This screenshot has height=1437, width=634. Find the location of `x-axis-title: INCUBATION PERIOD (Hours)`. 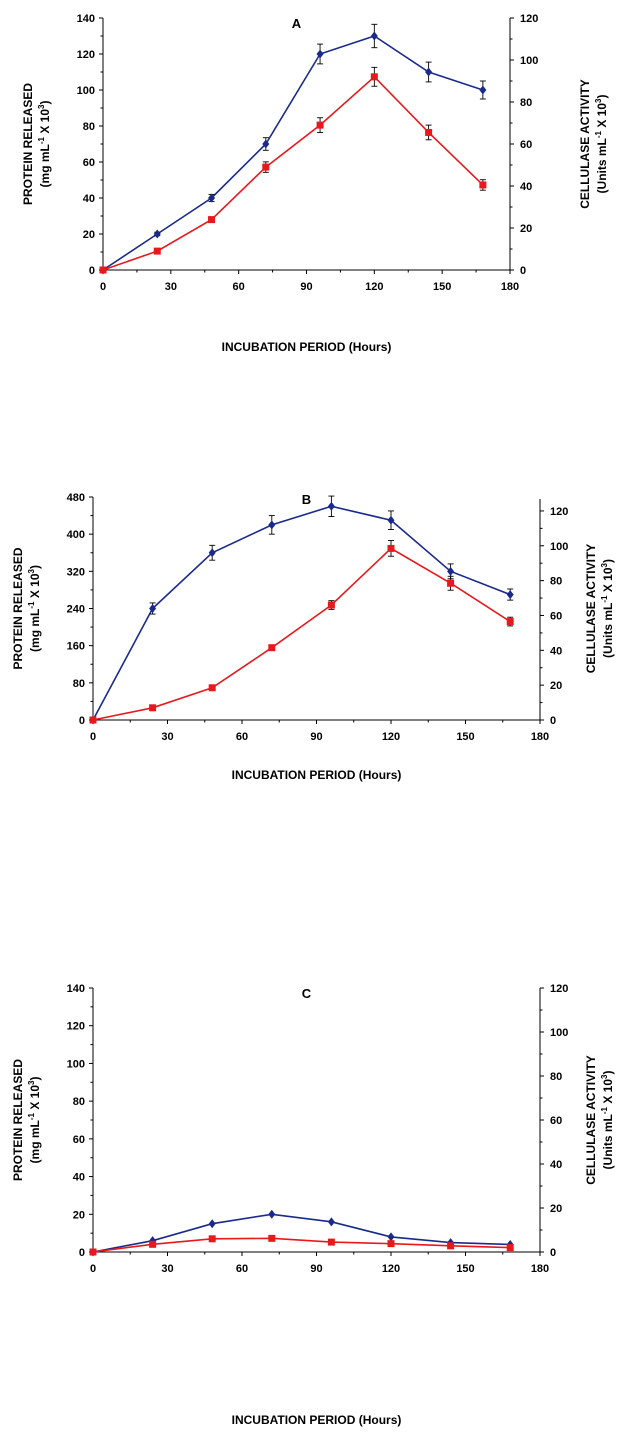

x-axis-title: INCUBATION PERIOD (Hours) is located at coordinates (317, 1420).